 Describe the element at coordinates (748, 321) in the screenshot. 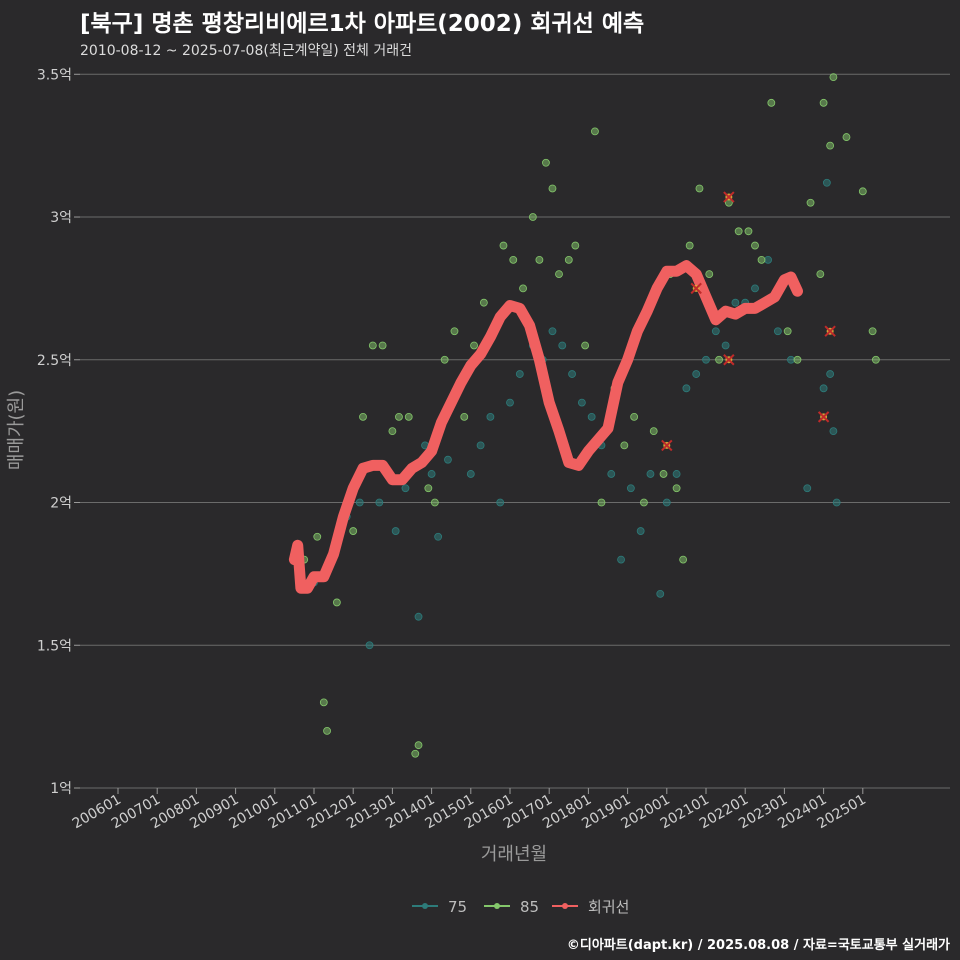

I see `highlighted-points` at that location.